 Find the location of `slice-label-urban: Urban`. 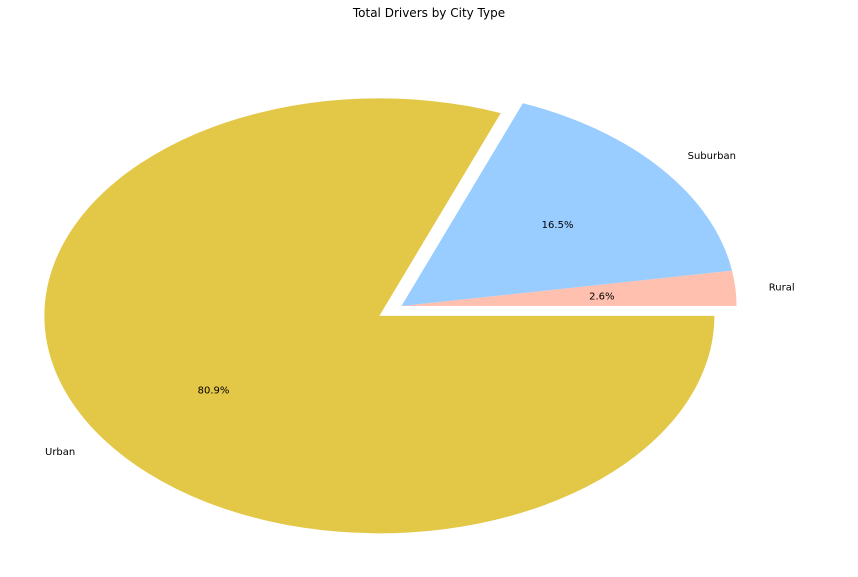

slice-label-urban: Urban is located at coordinates (60, 452).